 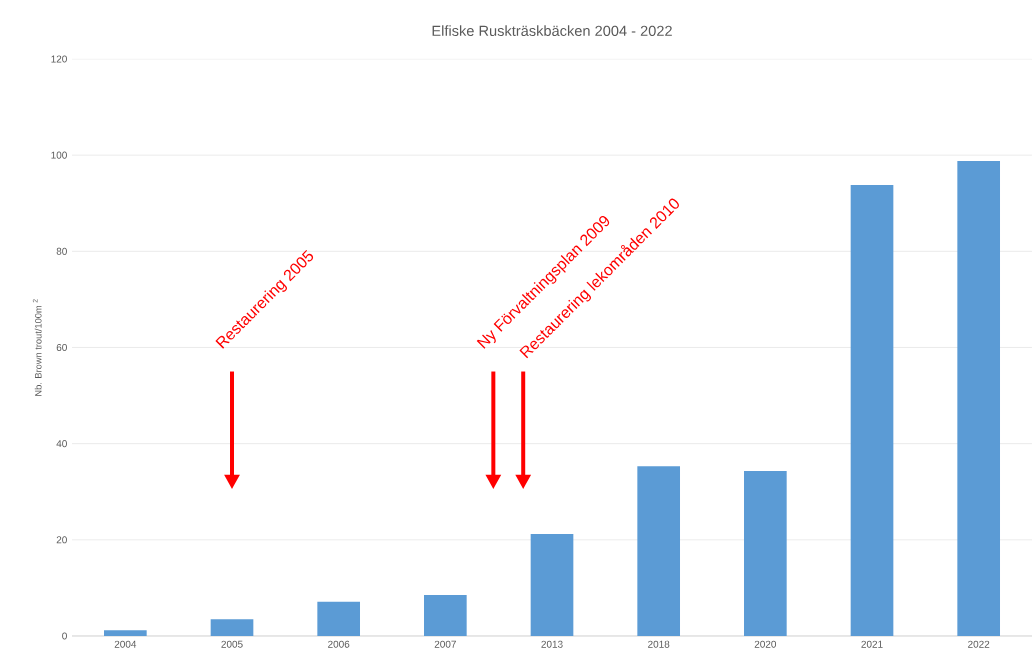 What do you see at coordinates (659, 644) in the screenshot?
I see `x-tick-label: 2018` at bounding box center [659, 644].